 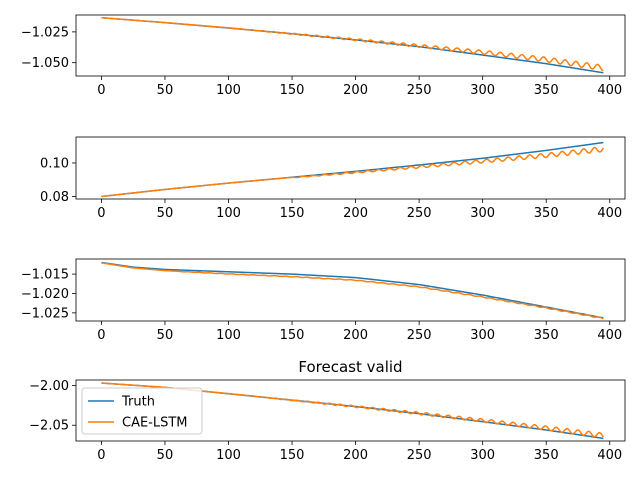 What do you see at coordinates (45, 294) in the screenshot?
I see `y-tick-label: −1.020` at bounding box center [45, 294].